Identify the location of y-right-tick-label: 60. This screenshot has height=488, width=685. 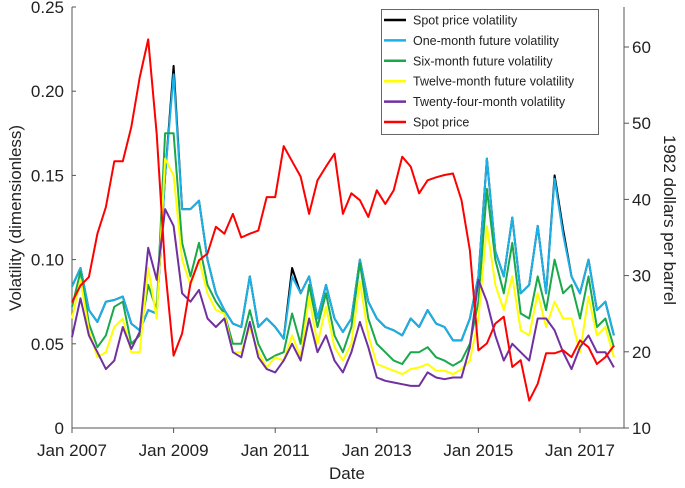
(641, 47).